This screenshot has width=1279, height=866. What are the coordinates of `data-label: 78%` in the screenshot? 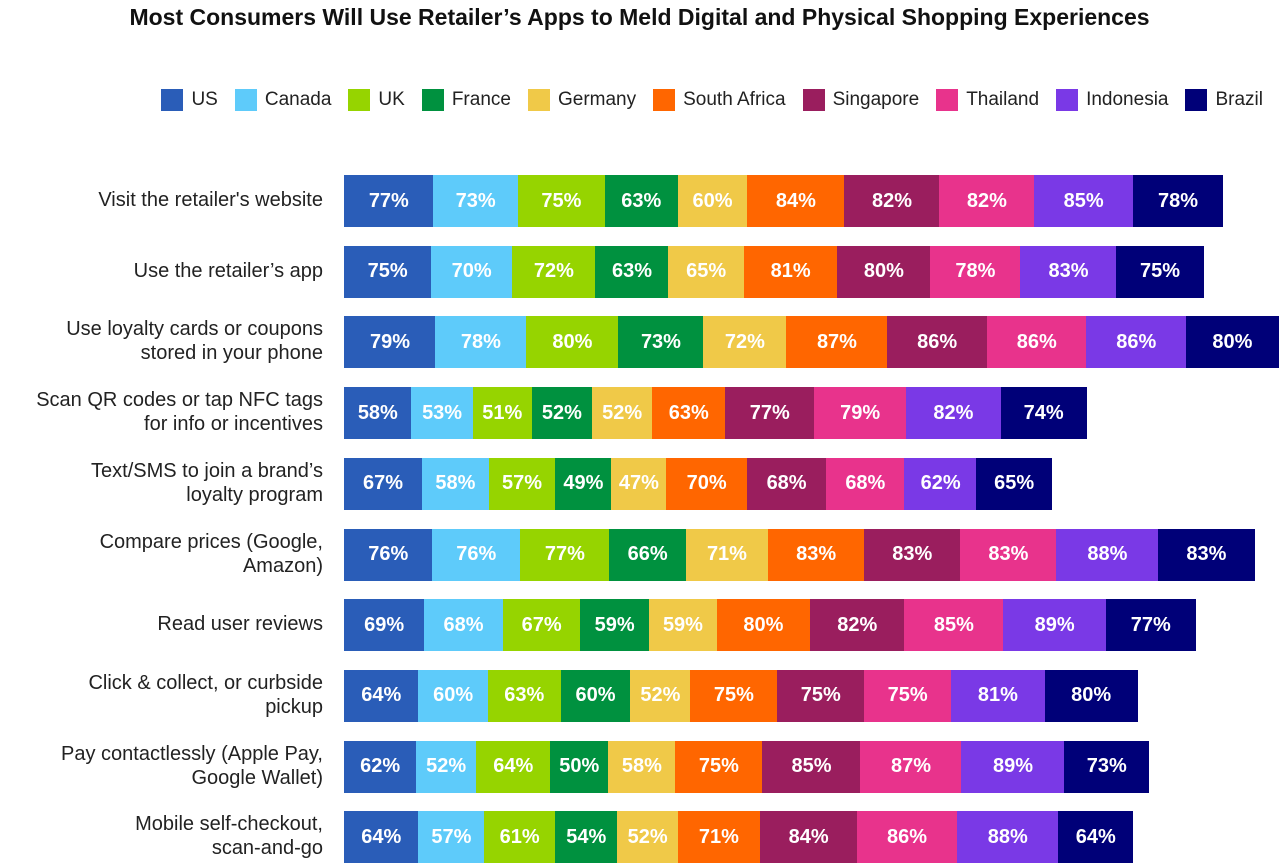 It's located at (480, 341).